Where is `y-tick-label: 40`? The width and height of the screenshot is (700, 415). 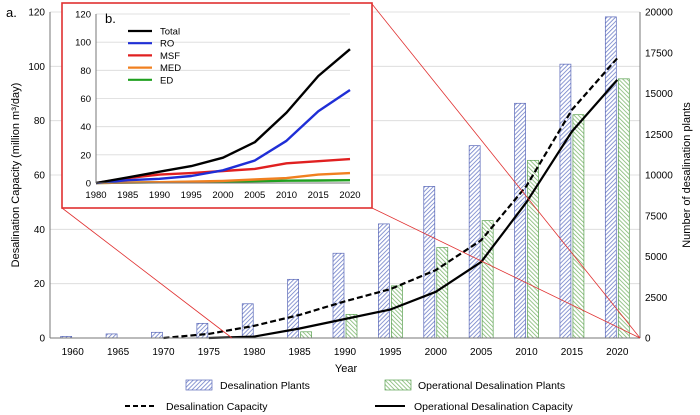
y-tick-label: 40 is located at coordinates (40, 230).